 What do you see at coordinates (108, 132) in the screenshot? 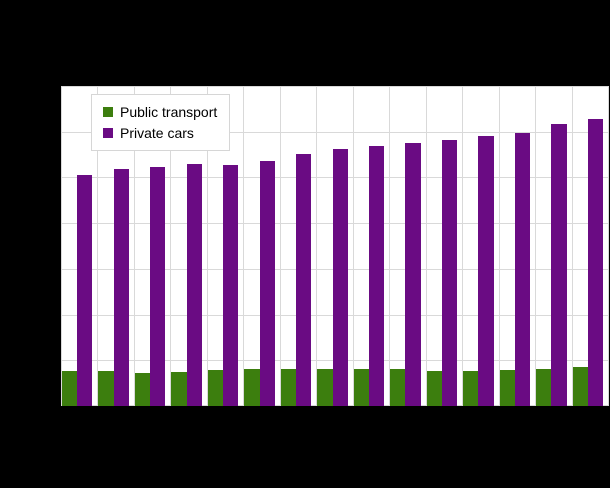
I see `private-cars-swatch-icon` at bounding box center [108, 132].